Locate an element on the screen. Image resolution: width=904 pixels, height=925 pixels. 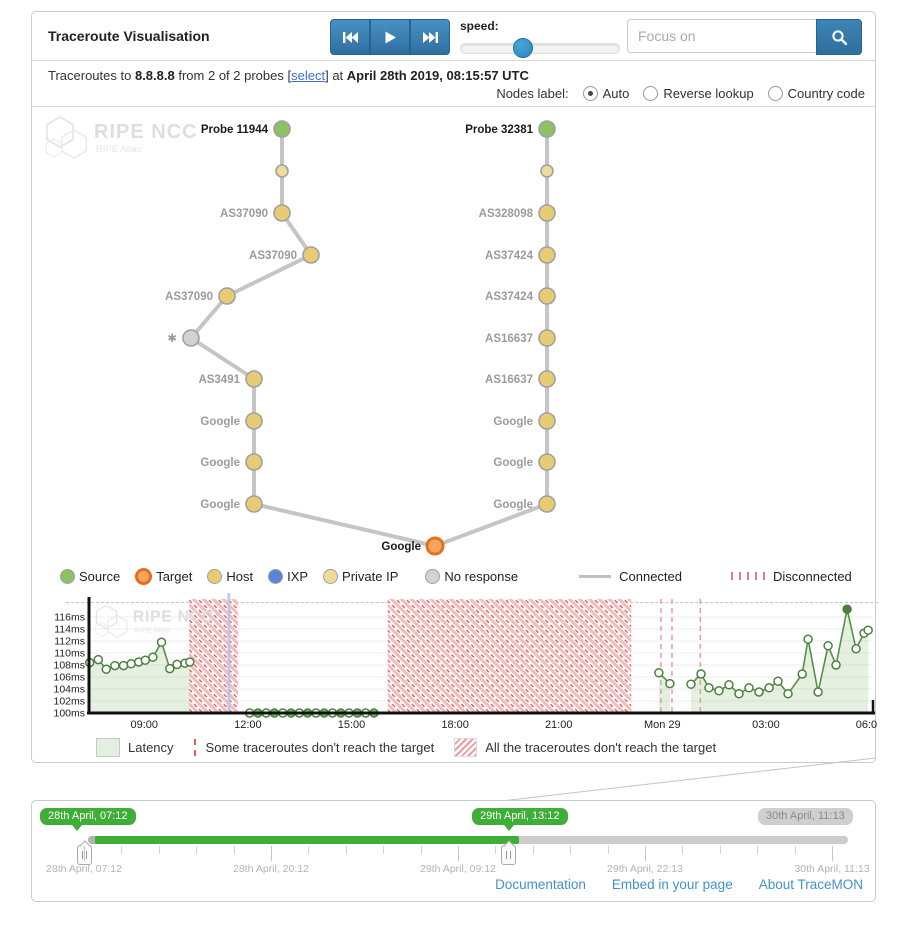
chart-legend-label: Latency is located at coordinates (151, 747).